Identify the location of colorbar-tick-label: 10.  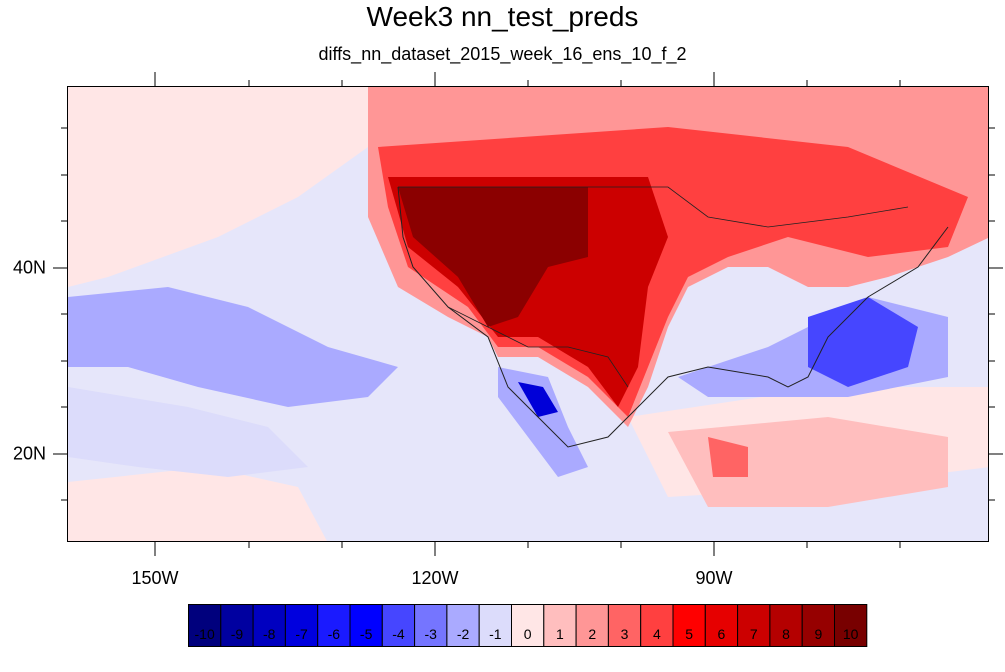
(850, 634).